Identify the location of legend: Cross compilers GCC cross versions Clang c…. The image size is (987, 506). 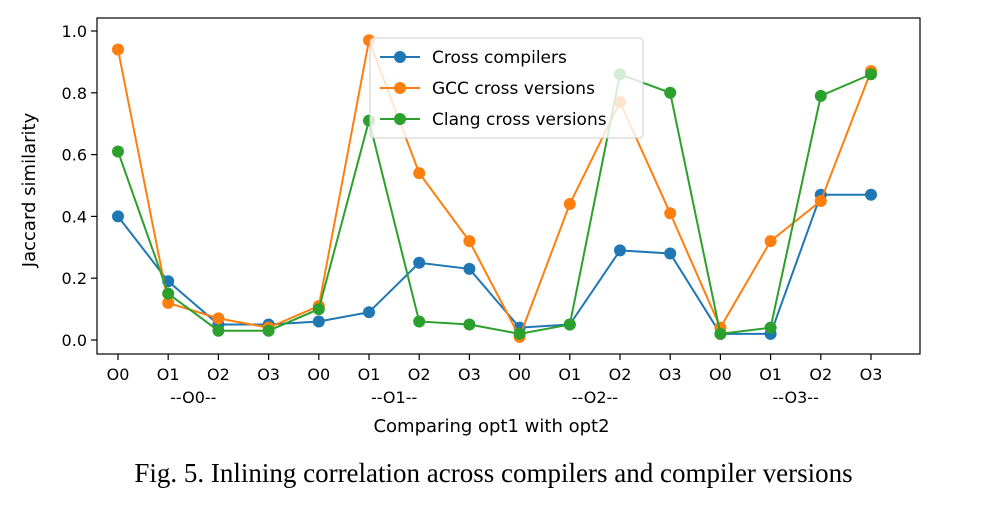
(506, 88).